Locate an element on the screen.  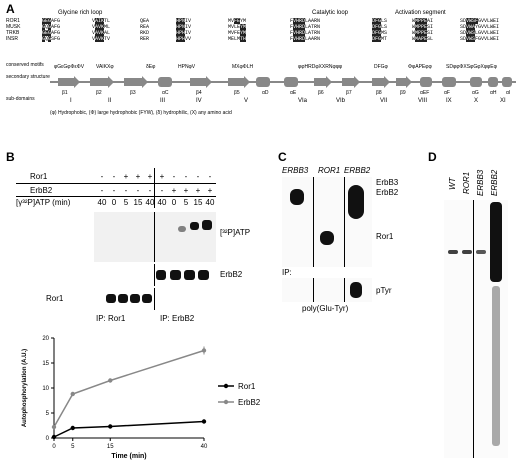
c-label-erbb2: ErbB2 is located at coordinates (387, 192).